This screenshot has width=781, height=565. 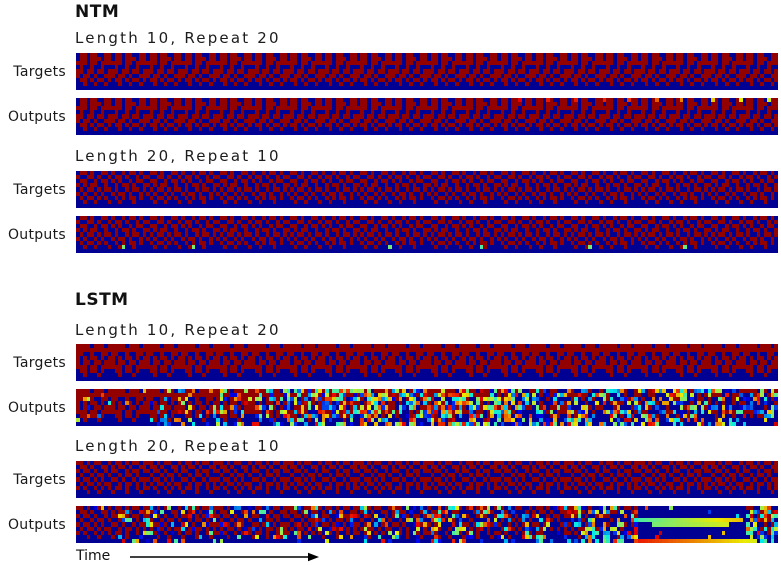 I want to click on ntm-l10r20-targets-label: Targets, so click(x=39, y=72).